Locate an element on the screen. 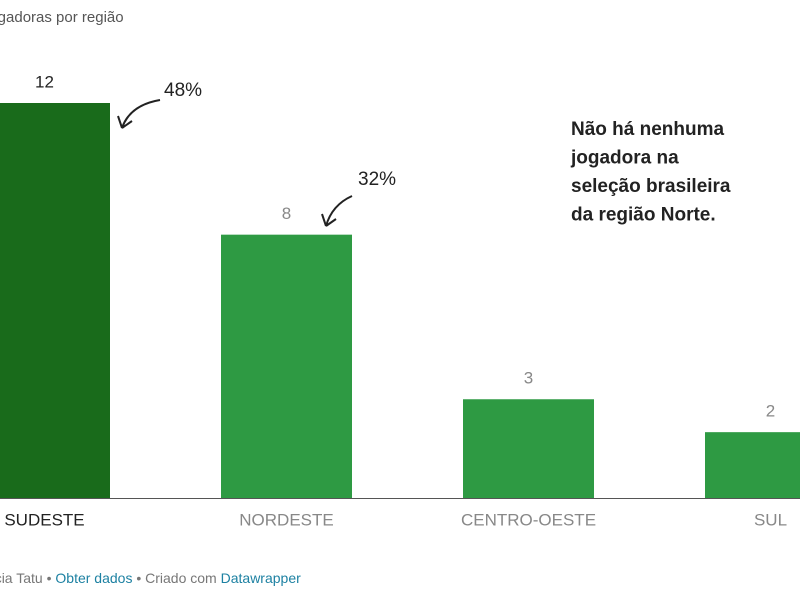 Image resolution: width=800 pixels, height=600 pixels. value-label: 12 is located at coordinates (44, 81).